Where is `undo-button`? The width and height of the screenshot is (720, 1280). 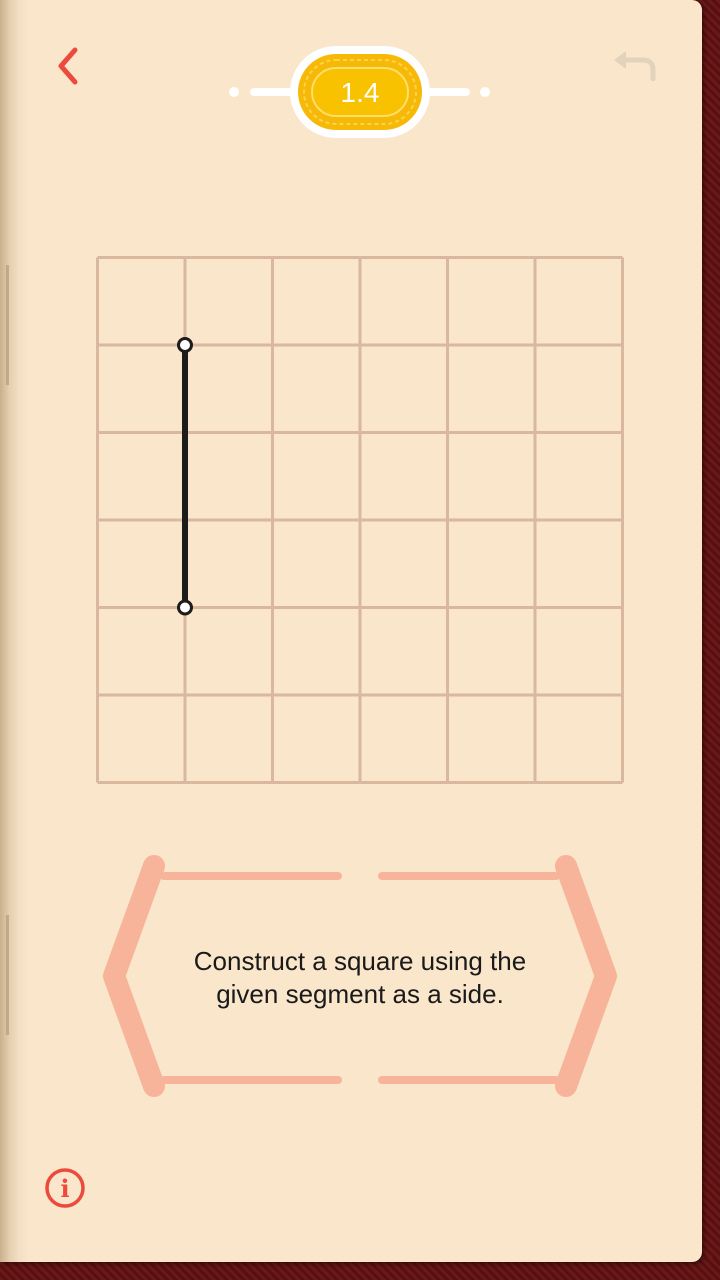
undo-button is located at coordinates (634, 66).